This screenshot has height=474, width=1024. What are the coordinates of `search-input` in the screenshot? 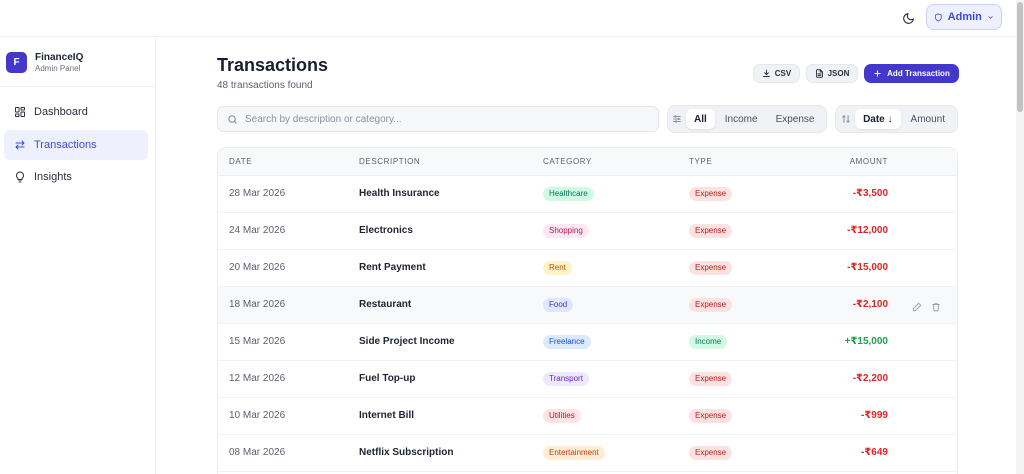 It's located at (445, 119).